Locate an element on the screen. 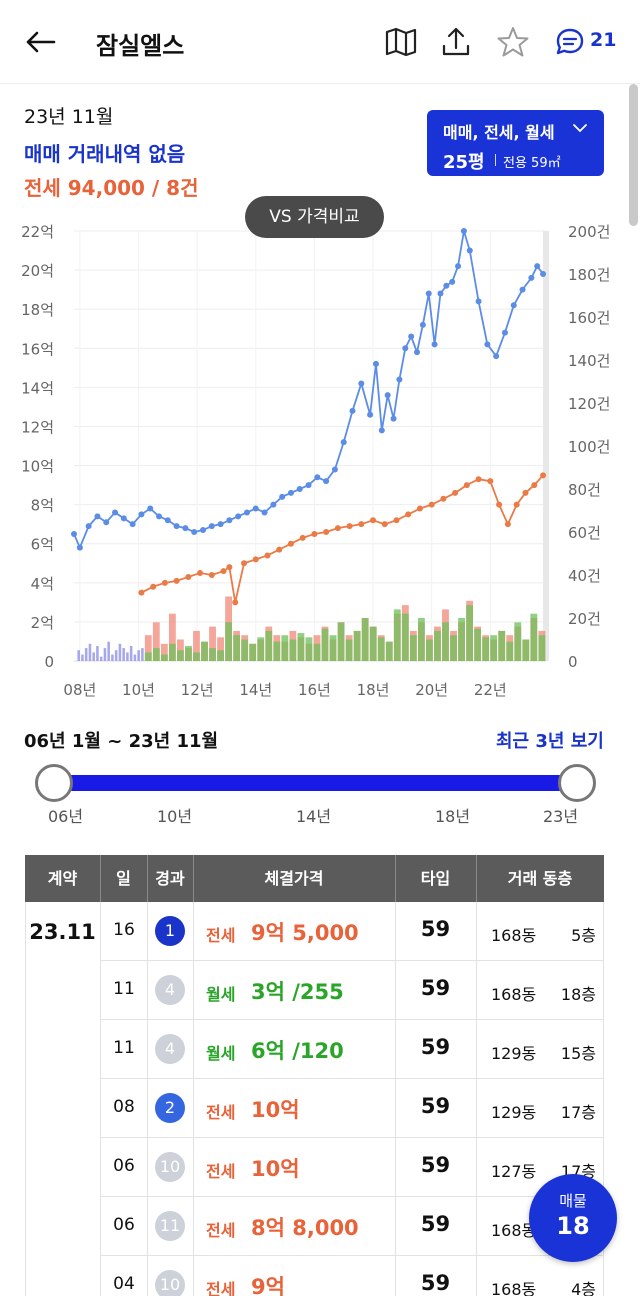 This screenshot has width=640, height=1296. row-day: 06 is located at coordinates (124, 1166).